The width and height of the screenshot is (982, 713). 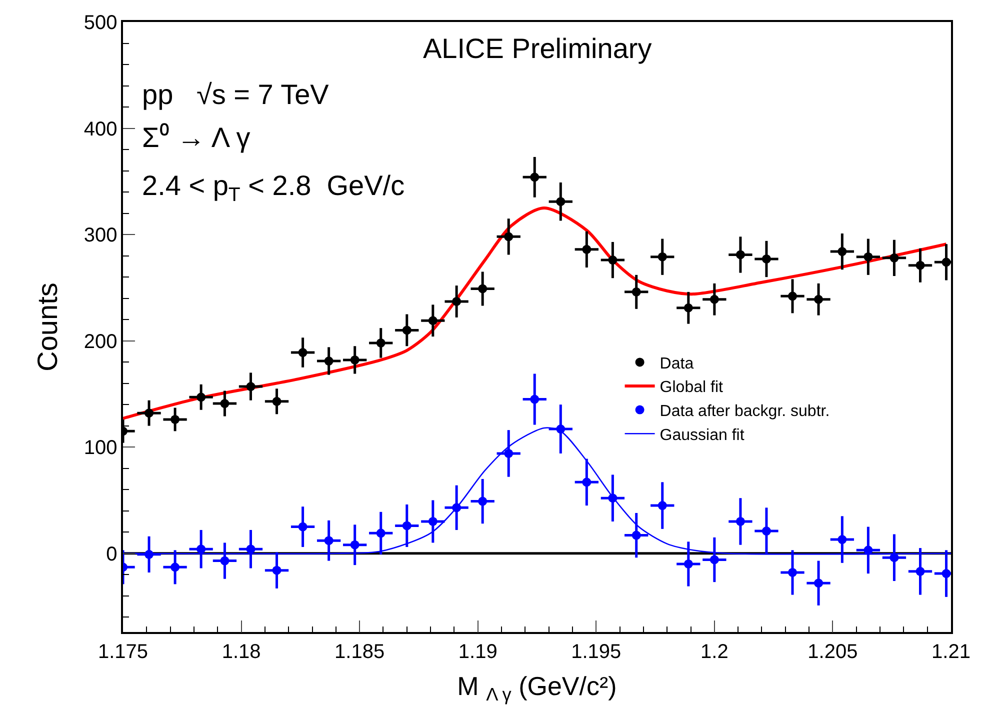 I want to click on y-tick-label: 100, so click(x=101, y=448).